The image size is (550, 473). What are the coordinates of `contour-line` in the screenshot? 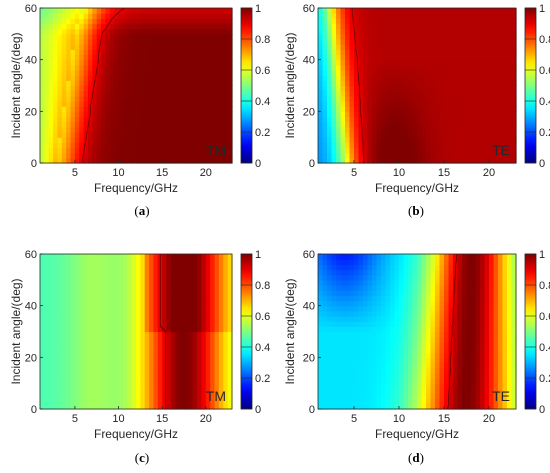 It's located at (358, 85).